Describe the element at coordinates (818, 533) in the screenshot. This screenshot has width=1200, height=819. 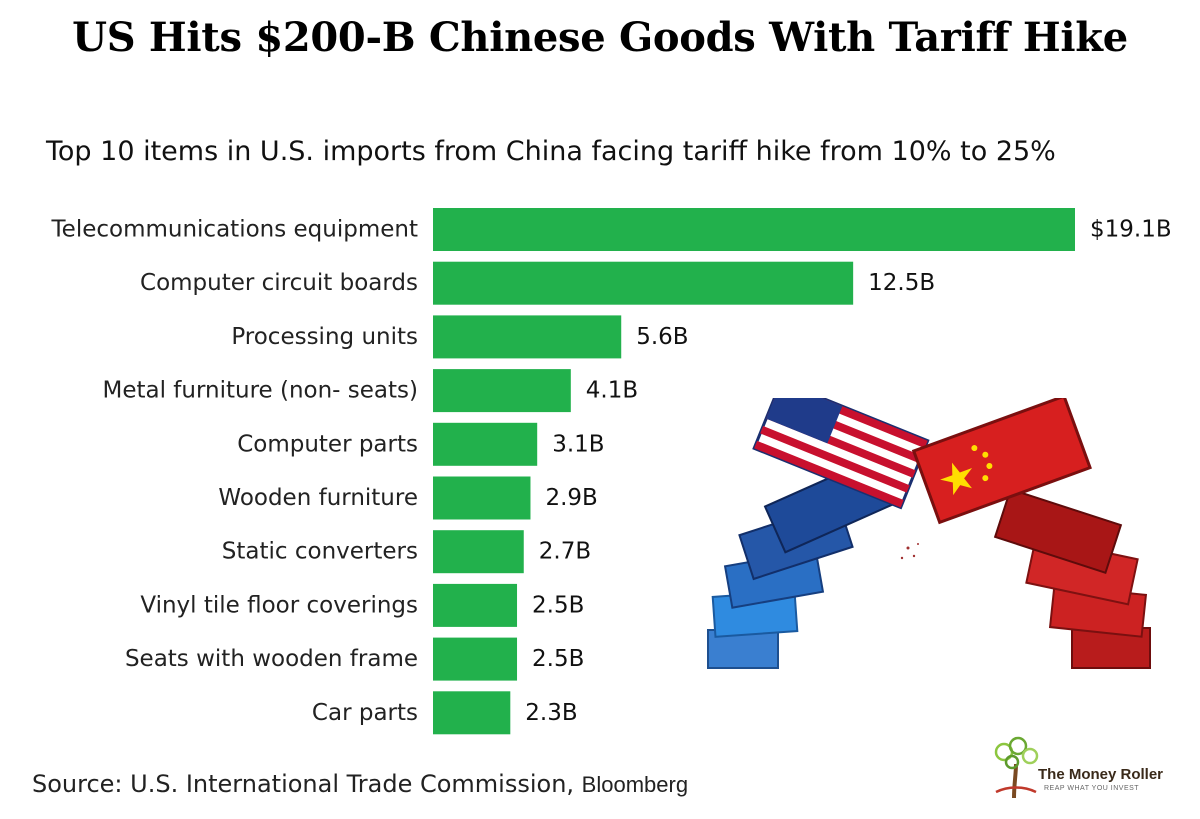
I see `us-container-stack` at that location.